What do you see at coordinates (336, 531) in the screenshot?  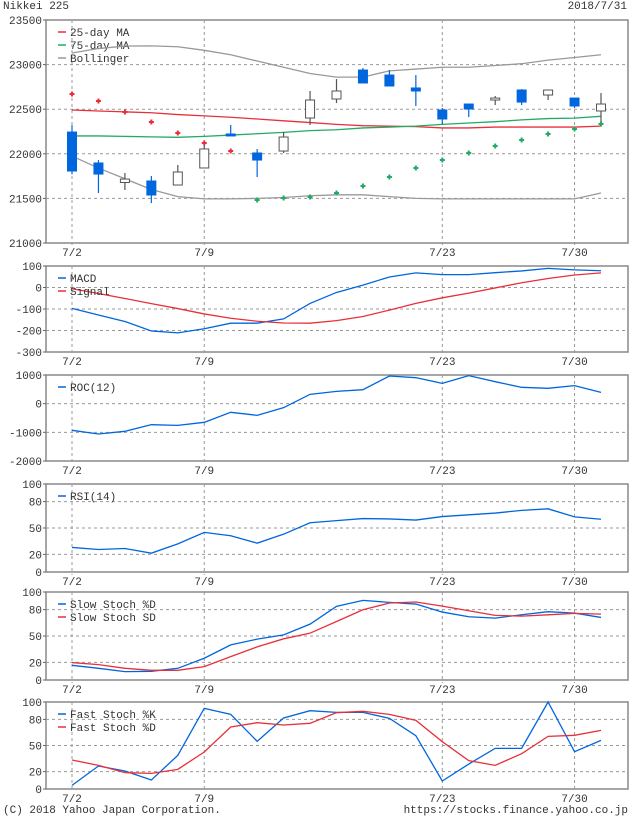 I see `series-line-rsi-14-` at bounding box center [336, 531].